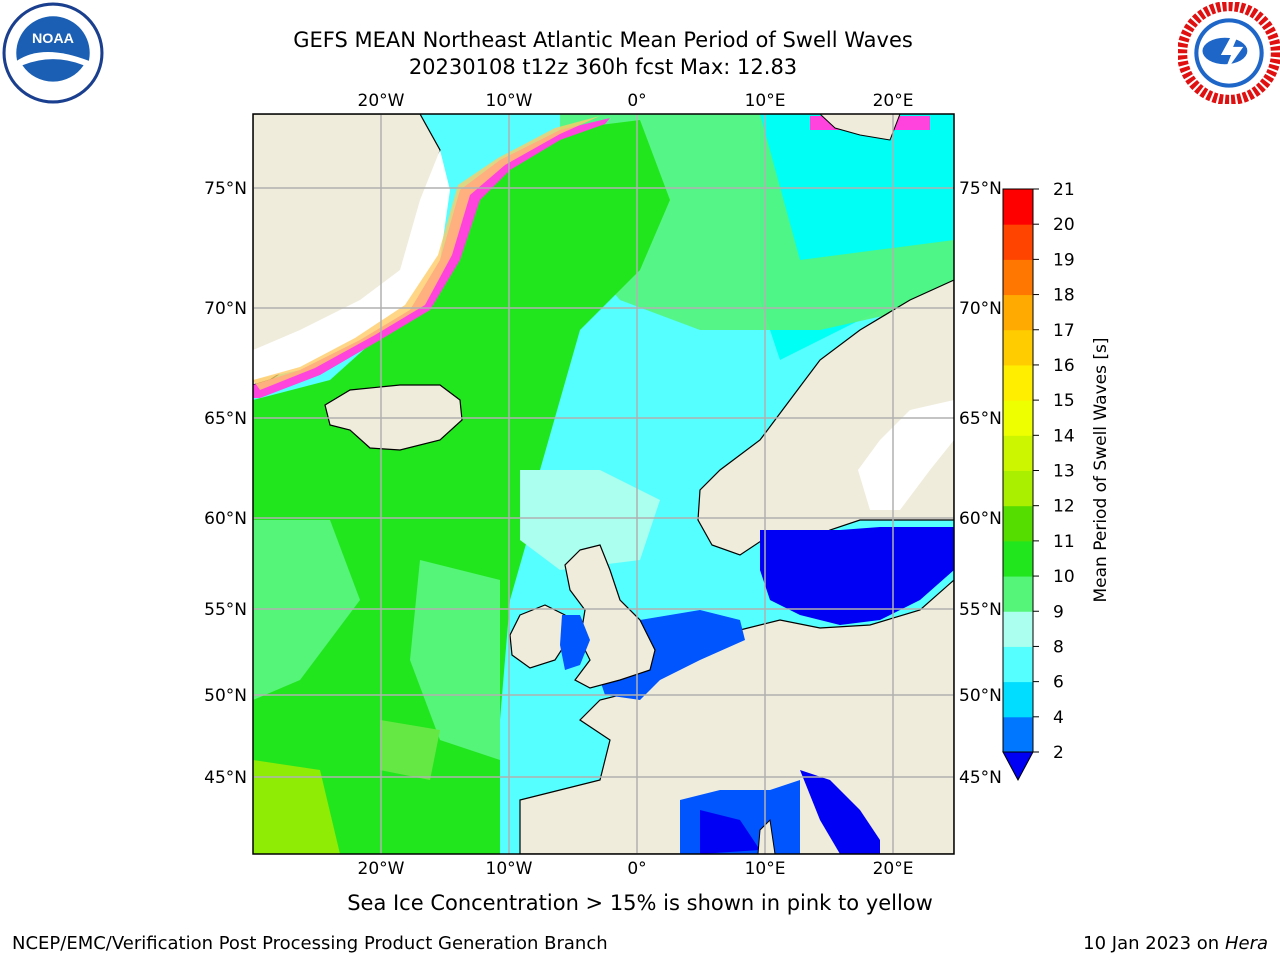 Image resolution: width=1280 pixels, height=960 pixels. I want to click on lon-tick-bottom: 20°W, so click(381, 869).